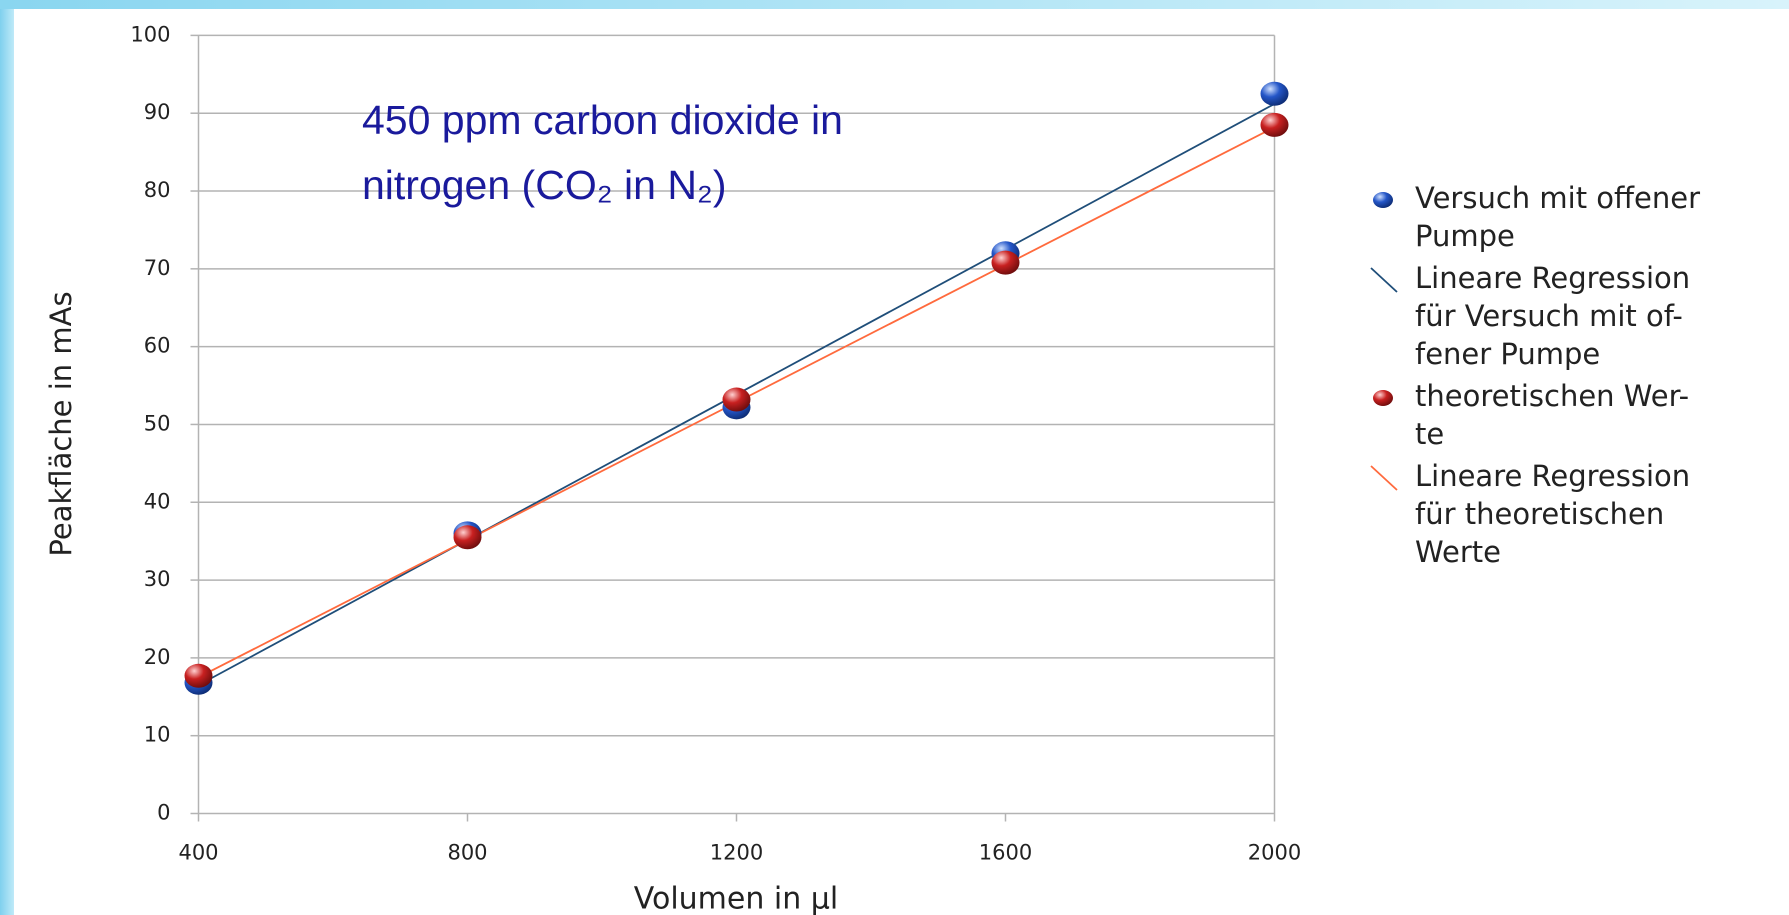 The image size is (1789, 915). What do you see at coordinates (1557, 198) in the screenshot?
I see `legend-label-line: Versuch mit offener` at bounding box center [1557, 198].